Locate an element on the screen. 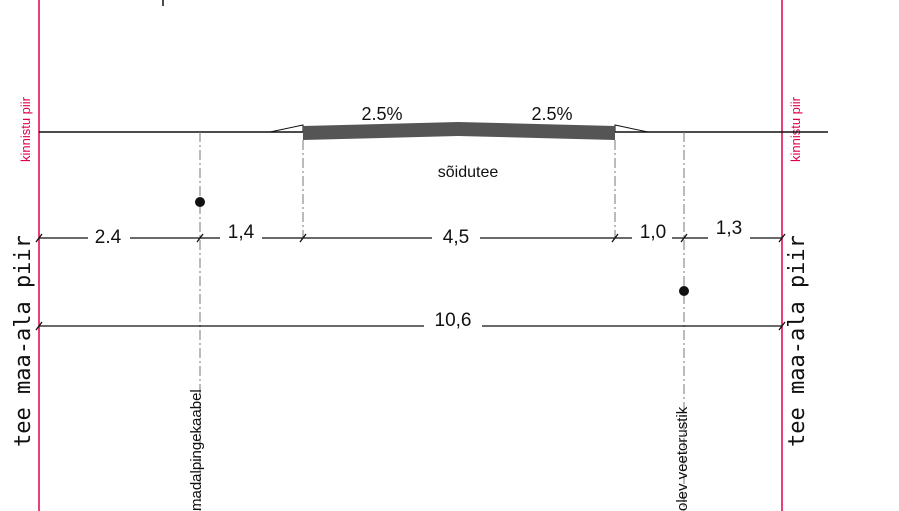 The image size is (899, 511). cable-label: madalpingekaabel is located at coordinates (196, 450).